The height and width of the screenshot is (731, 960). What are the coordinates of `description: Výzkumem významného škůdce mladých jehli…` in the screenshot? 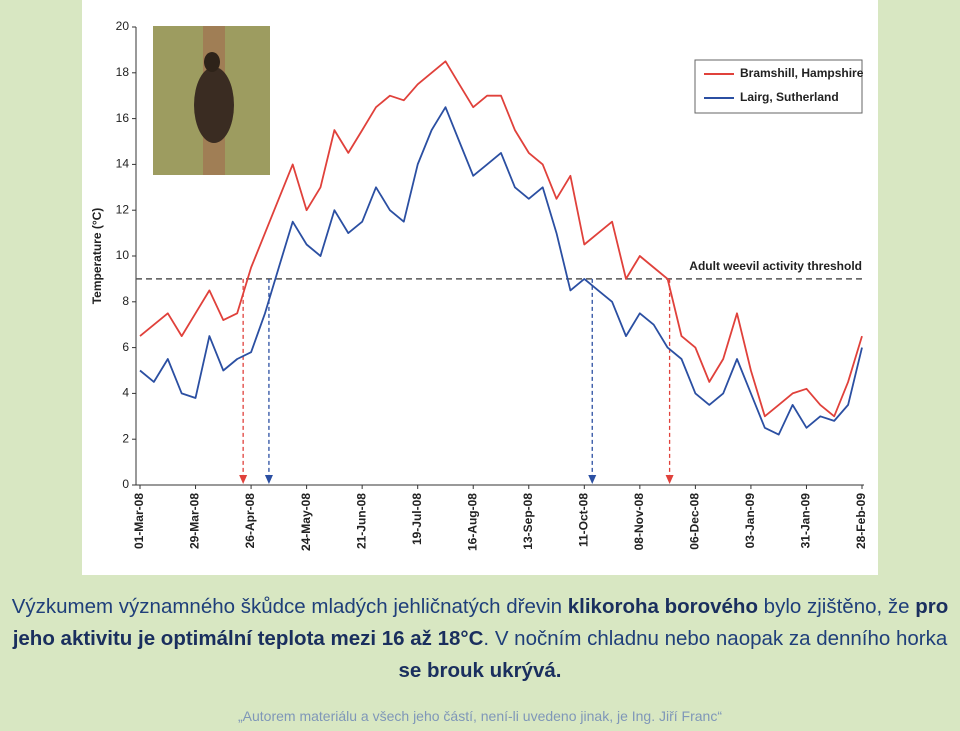 It's located at (480, 639).